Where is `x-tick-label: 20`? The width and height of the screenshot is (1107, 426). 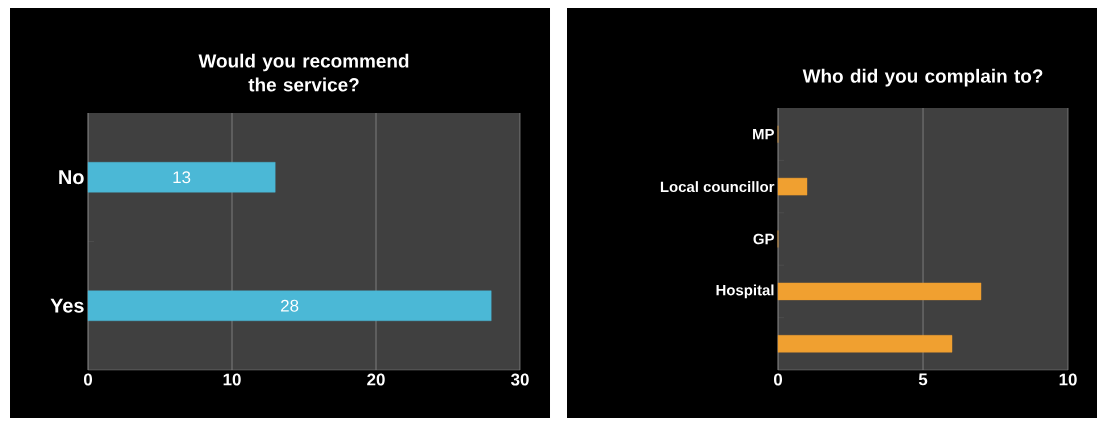 x-tick-label: 20 is located at coordinates (376, 379).